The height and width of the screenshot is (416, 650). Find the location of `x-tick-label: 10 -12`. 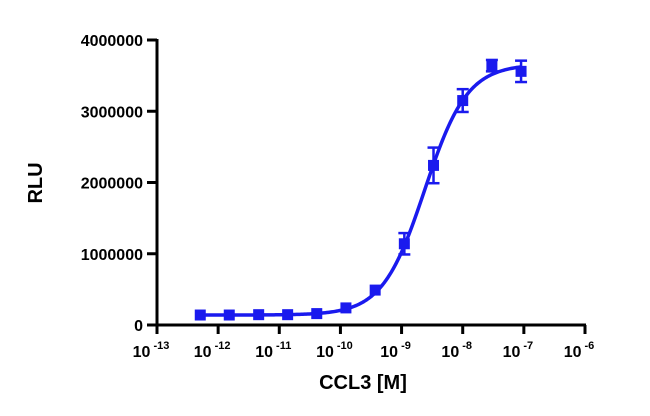

x-tick-label: 10 -12 is located at coordinates (212, 350).